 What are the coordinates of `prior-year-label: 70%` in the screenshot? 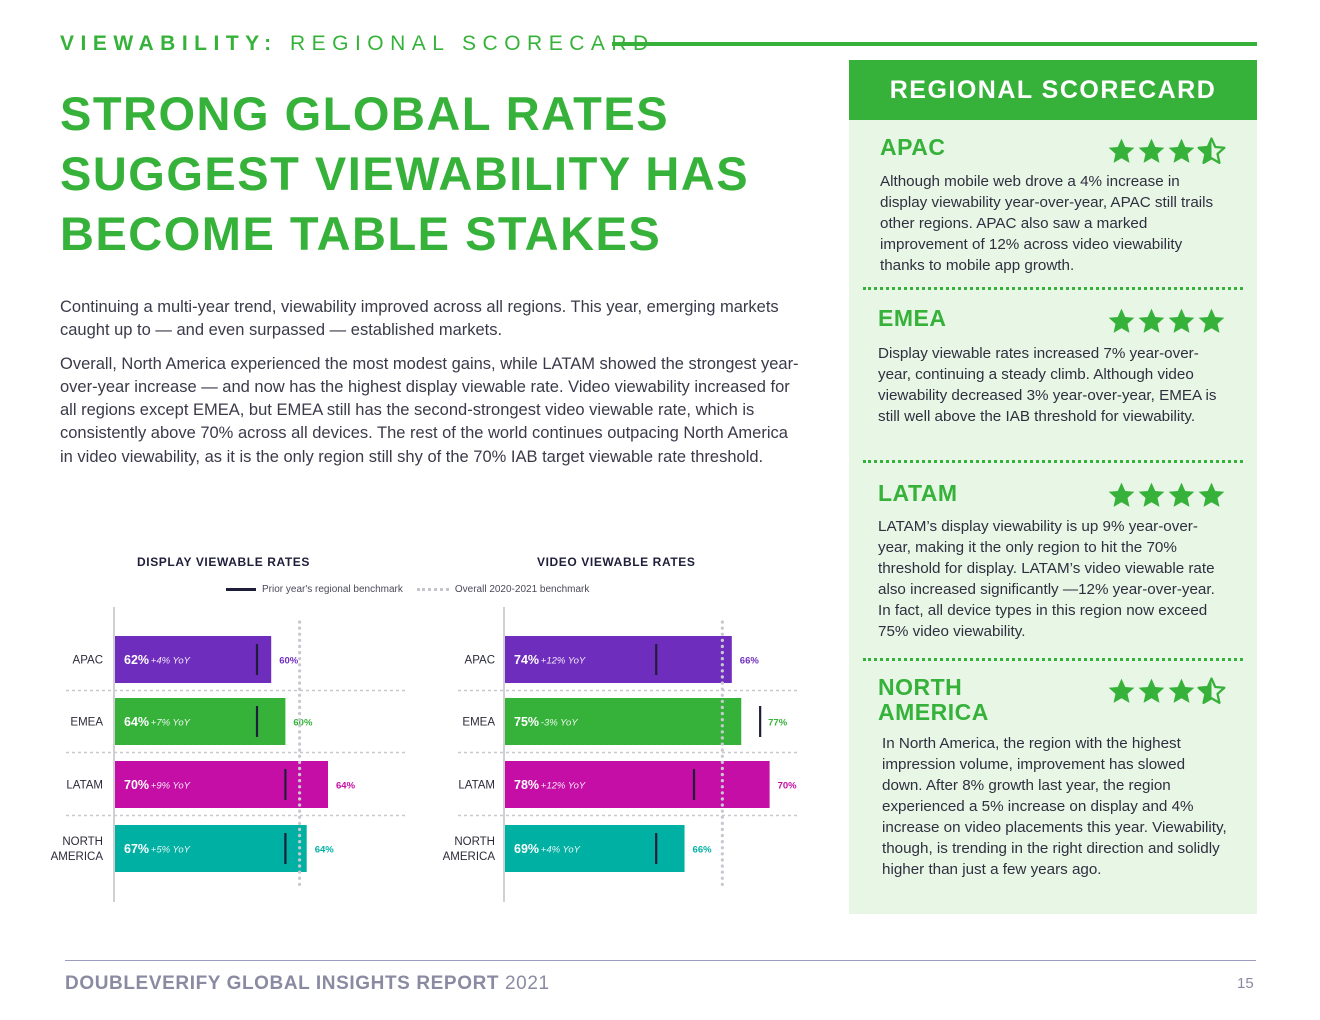 It's located at (788, 786).